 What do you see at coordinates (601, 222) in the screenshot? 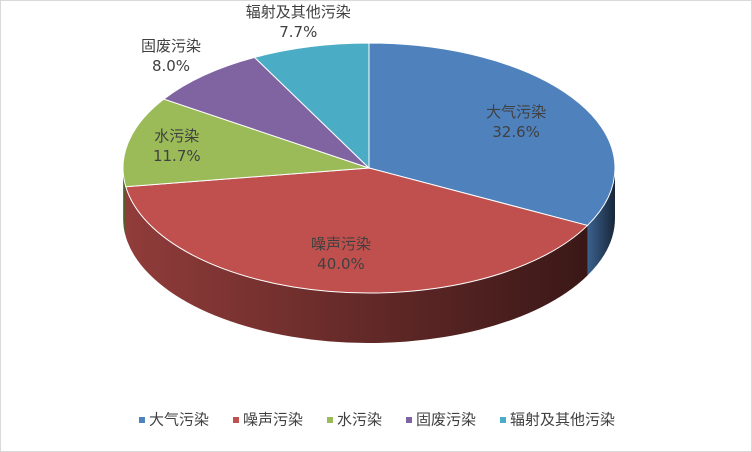
I see `pie-wall` at bounding box center [601, 222].